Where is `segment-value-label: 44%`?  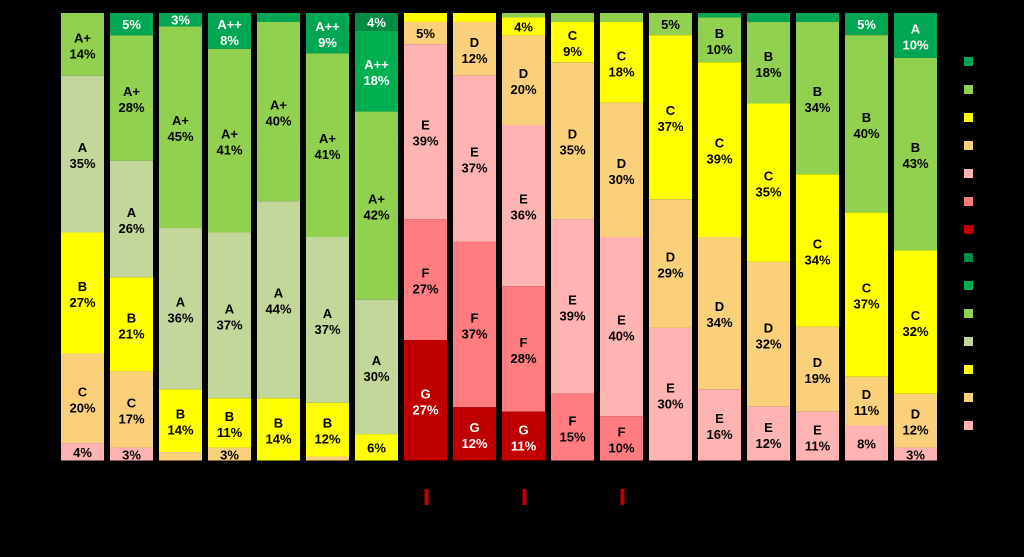 segment-value-label: 44% is located at coordinates (278, 309).